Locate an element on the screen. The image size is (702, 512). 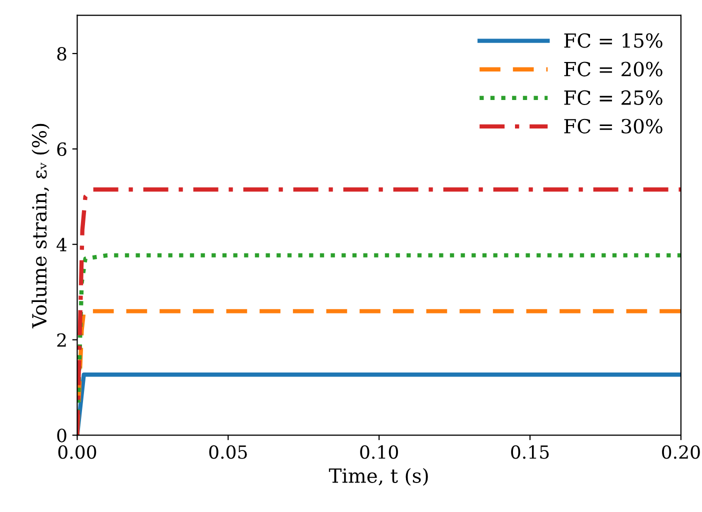
x-tick-label: 0.15 is located at coordinates (530, 452).